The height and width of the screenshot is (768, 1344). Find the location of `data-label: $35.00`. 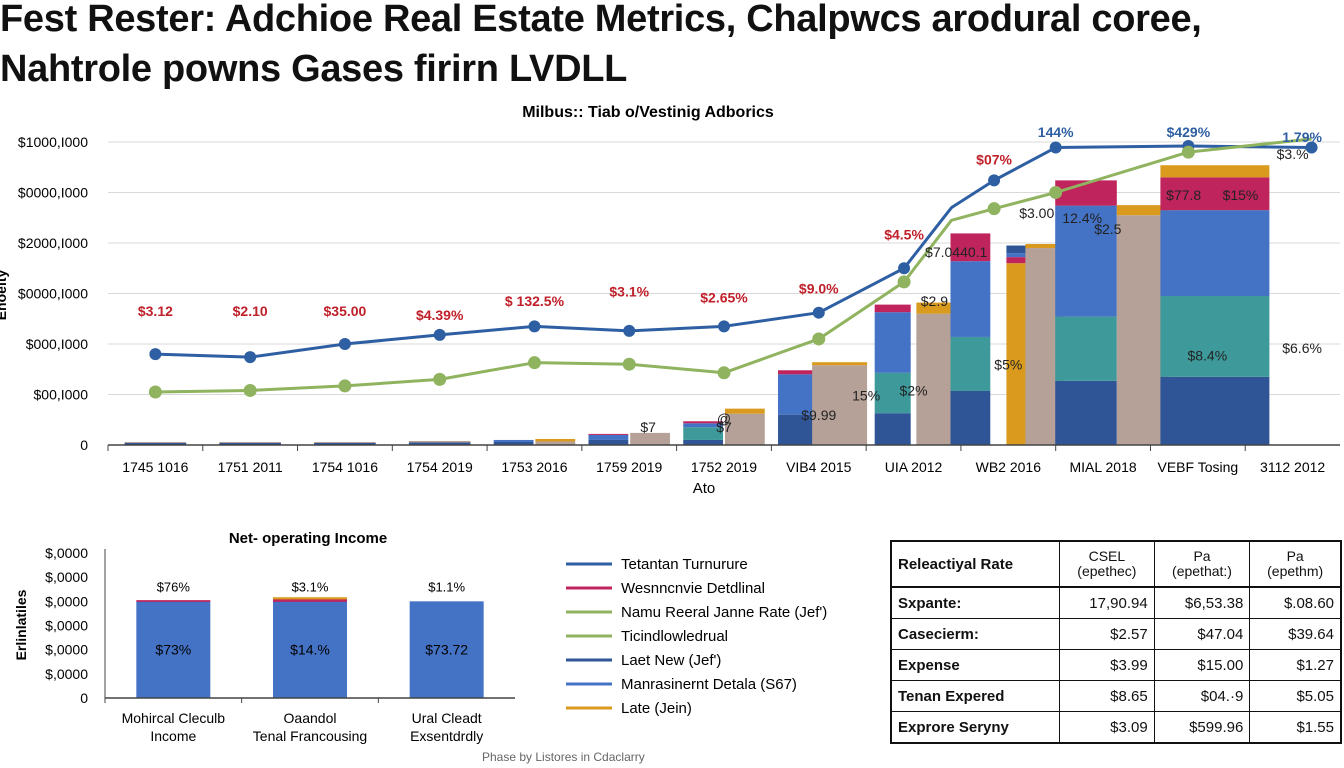

data-label: $35.00 is located at coordinates (345, 311).